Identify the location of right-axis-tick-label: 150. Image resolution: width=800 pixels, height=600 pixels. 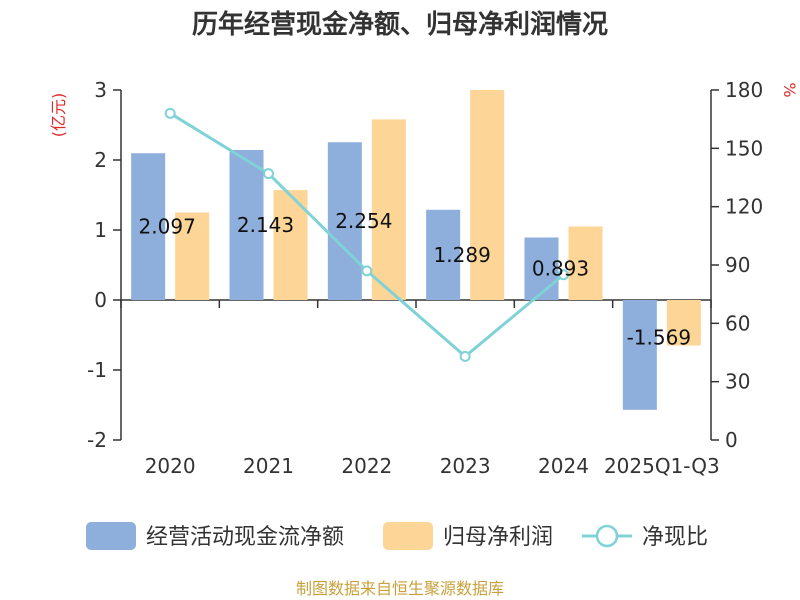
(744, 148).